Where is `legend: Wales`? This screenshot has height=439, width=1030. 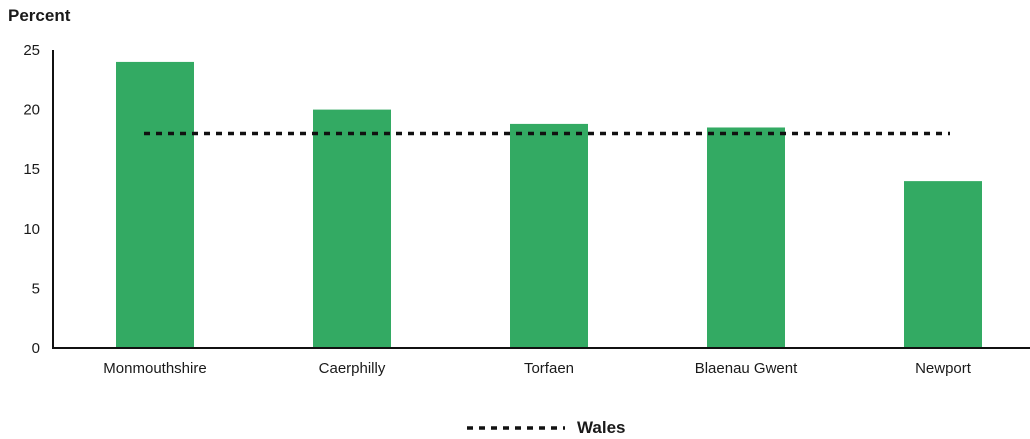
legend: Wales is located at coordinates (546, 427).